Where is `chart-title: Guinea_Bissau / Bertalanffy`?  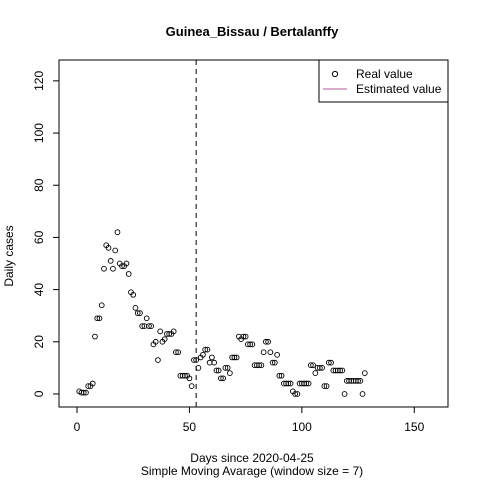 chart-title: Guinea_Bissau / Bertalanffy is located at coordinates (252, 31).